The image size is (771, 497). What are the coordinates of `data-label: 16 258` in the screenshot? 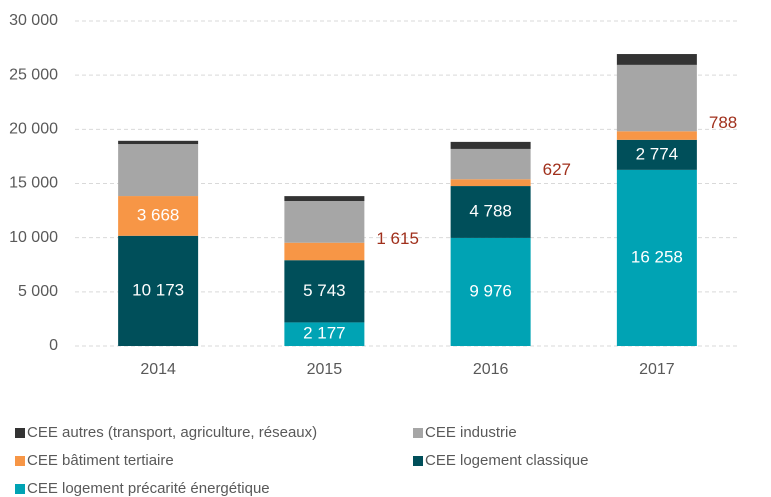 It's located at (657, 256).